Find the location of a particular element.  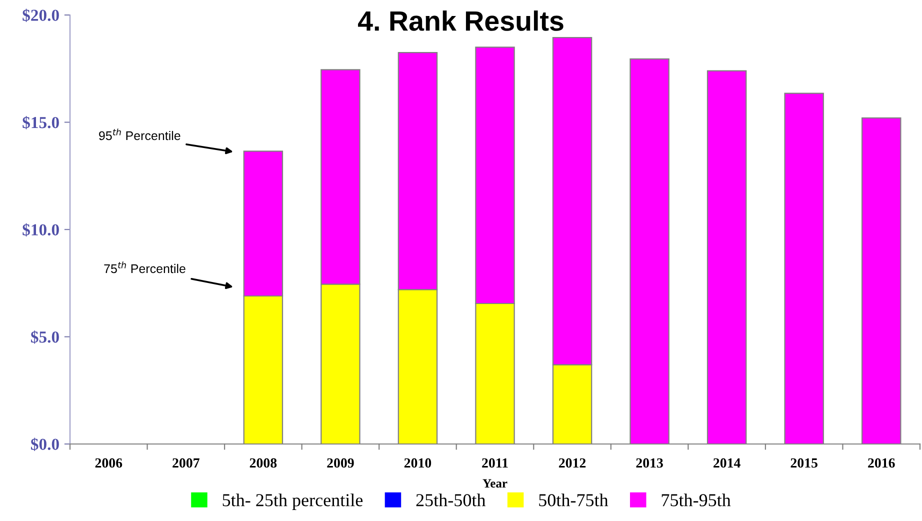

legend-label: 75th-95th is located at coordinates (696, 500).